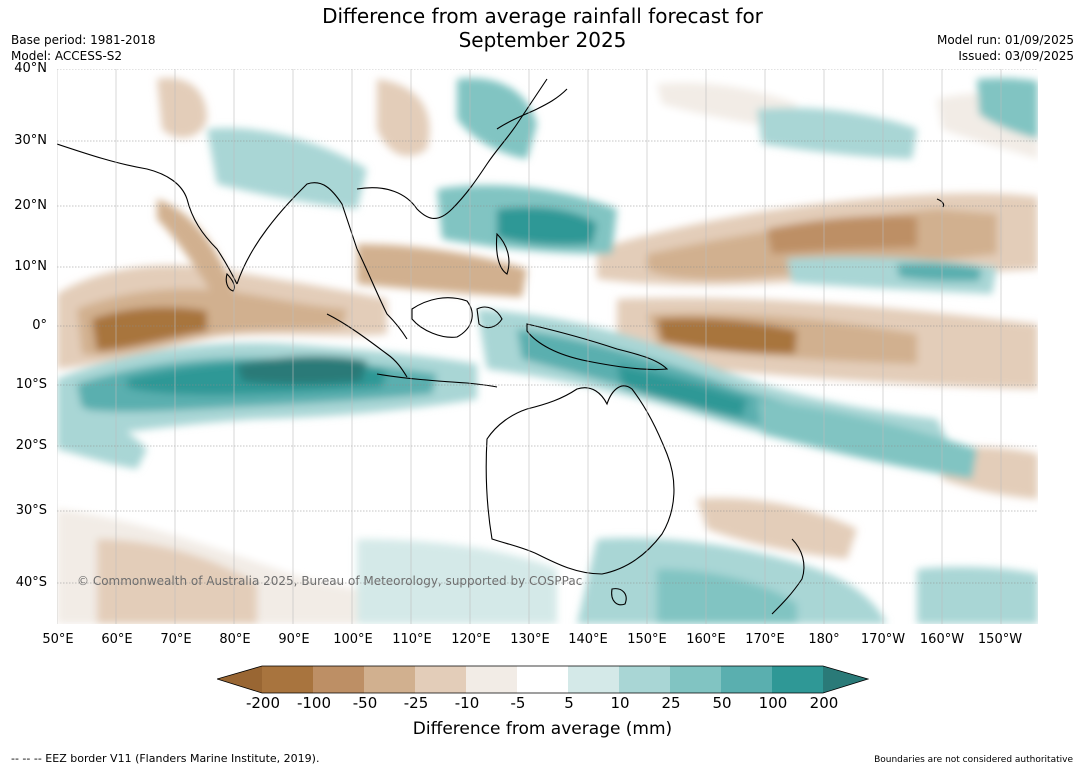  I want to click on issued-text: Issued: 03/09/2025, so click(1016, 56).